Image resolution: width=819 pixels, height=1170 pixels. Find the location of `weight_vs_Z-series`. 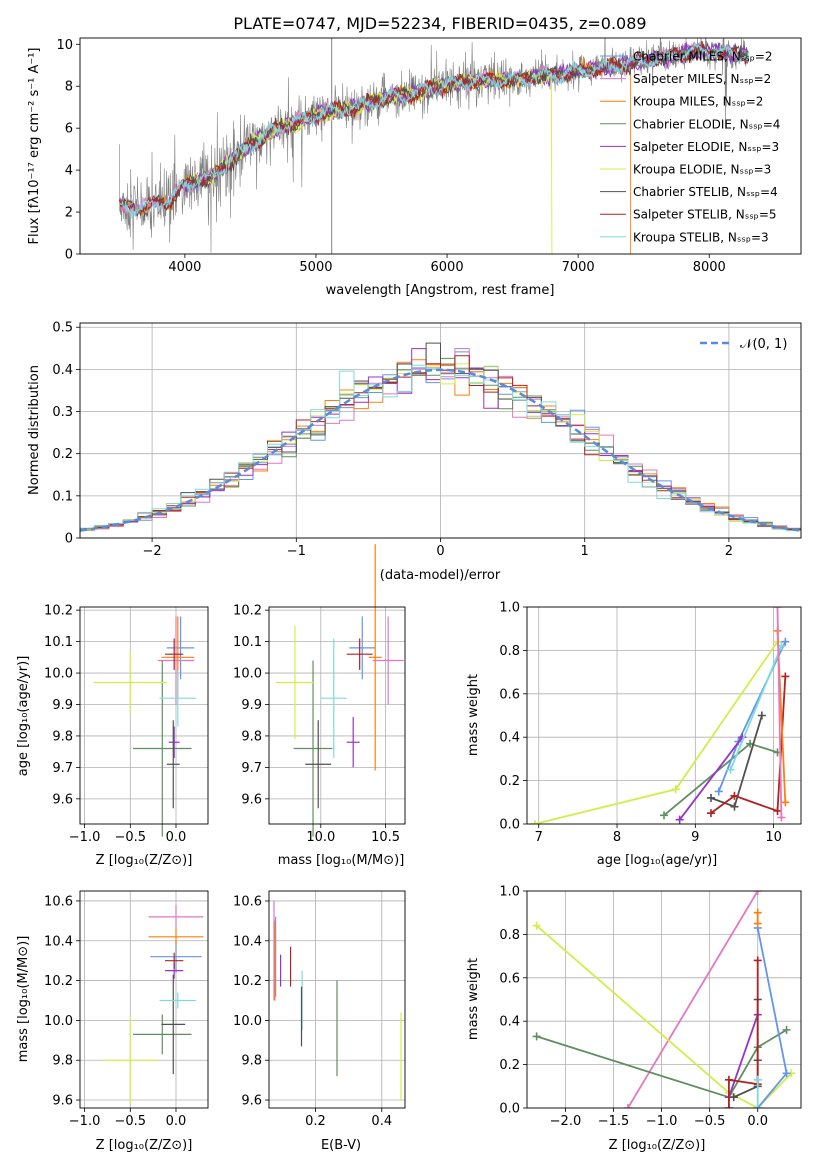

weight_vs_Z-series is located at coordinates (664, 999).